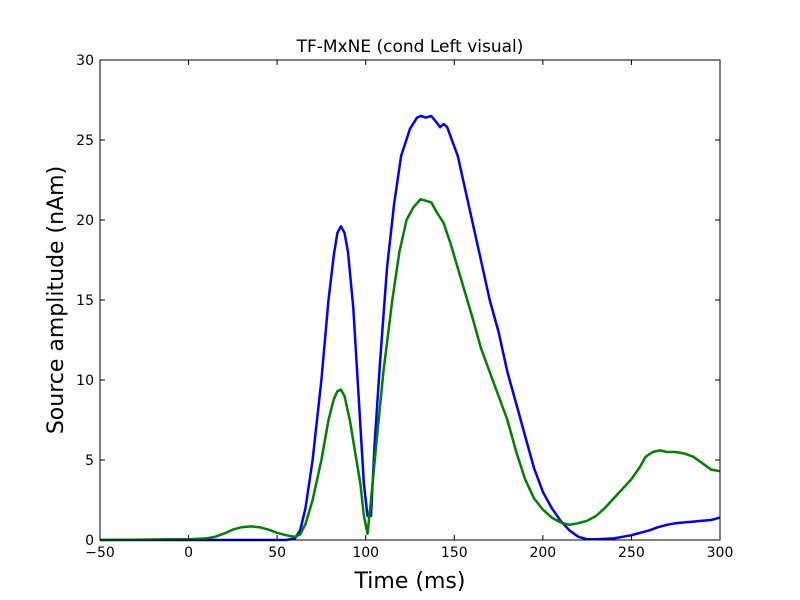 The image size is (800, 600). What do you see at coordinates (410, 581) in the screenshot?
I see `x-axis-label: Time (ms)` at bounding box center [410, 581].